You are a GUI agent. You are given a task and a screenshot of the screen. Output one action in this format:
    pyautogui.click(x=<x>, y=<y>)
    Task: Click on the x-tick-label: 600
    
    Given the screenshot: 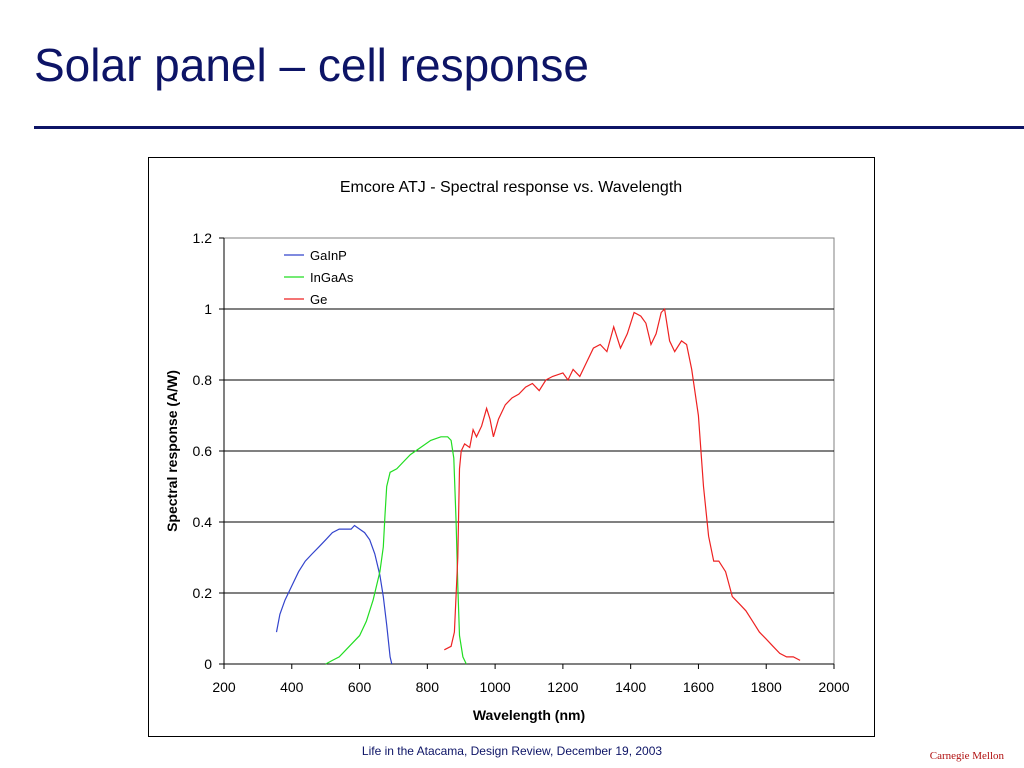 What is the action you would take?
    pyautogui.click(x=360, y=687)
    